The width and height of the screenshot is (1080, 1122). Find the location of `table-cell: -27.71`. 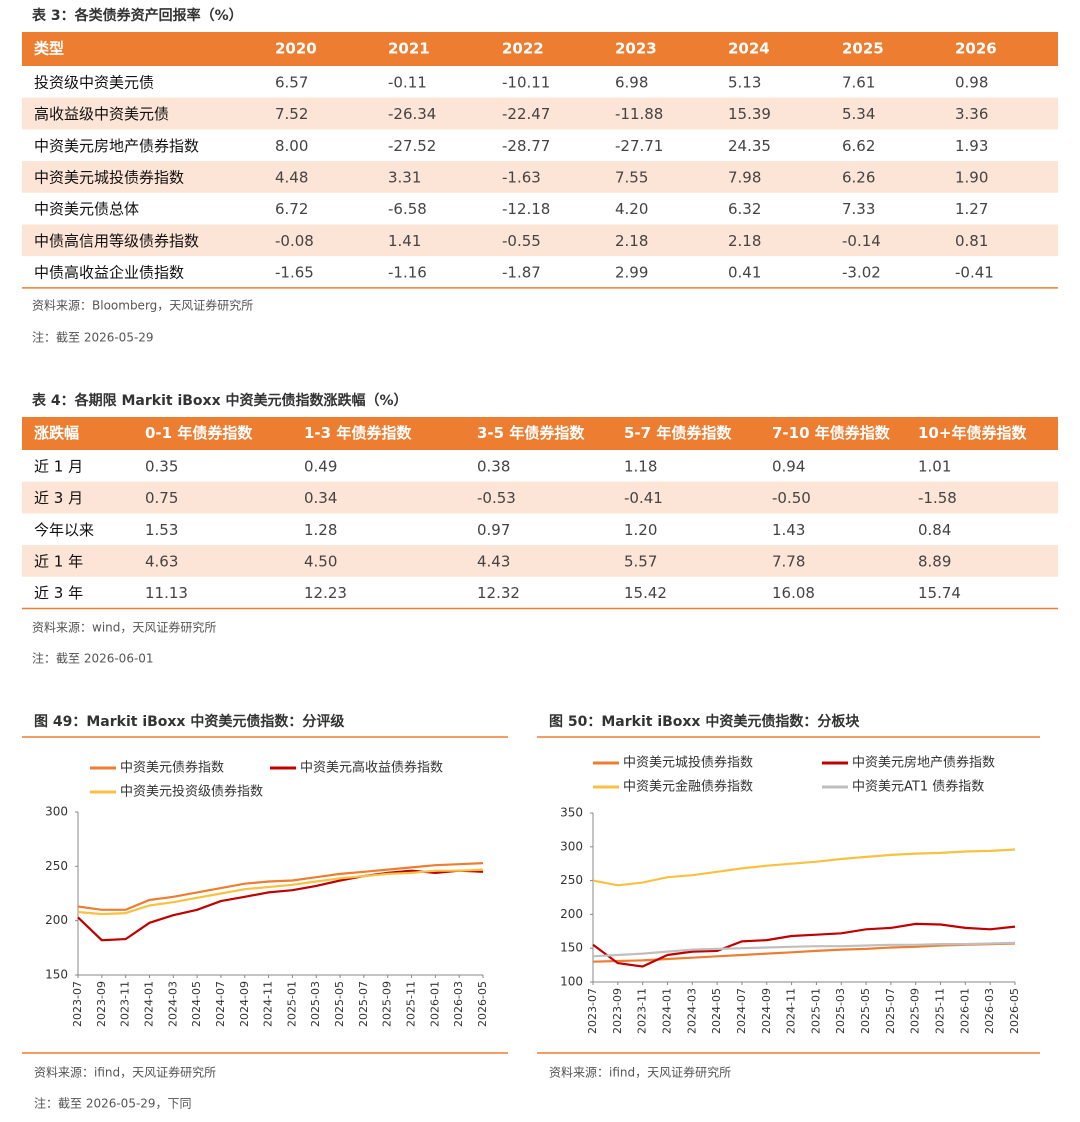

table-cell: -27.71 is located at coordinates (639, 146).